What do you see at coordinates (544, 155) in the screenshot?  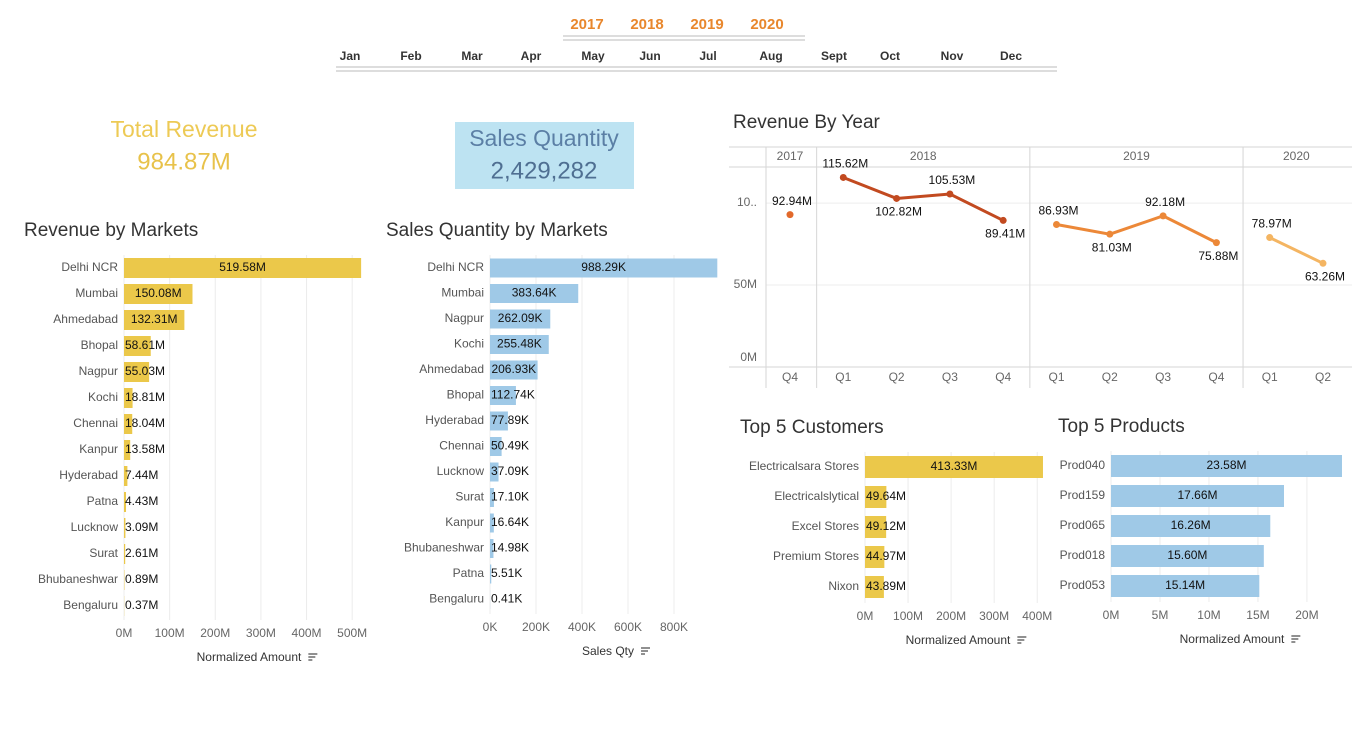 I see `kpi-box` at bounding box center [544, 155].